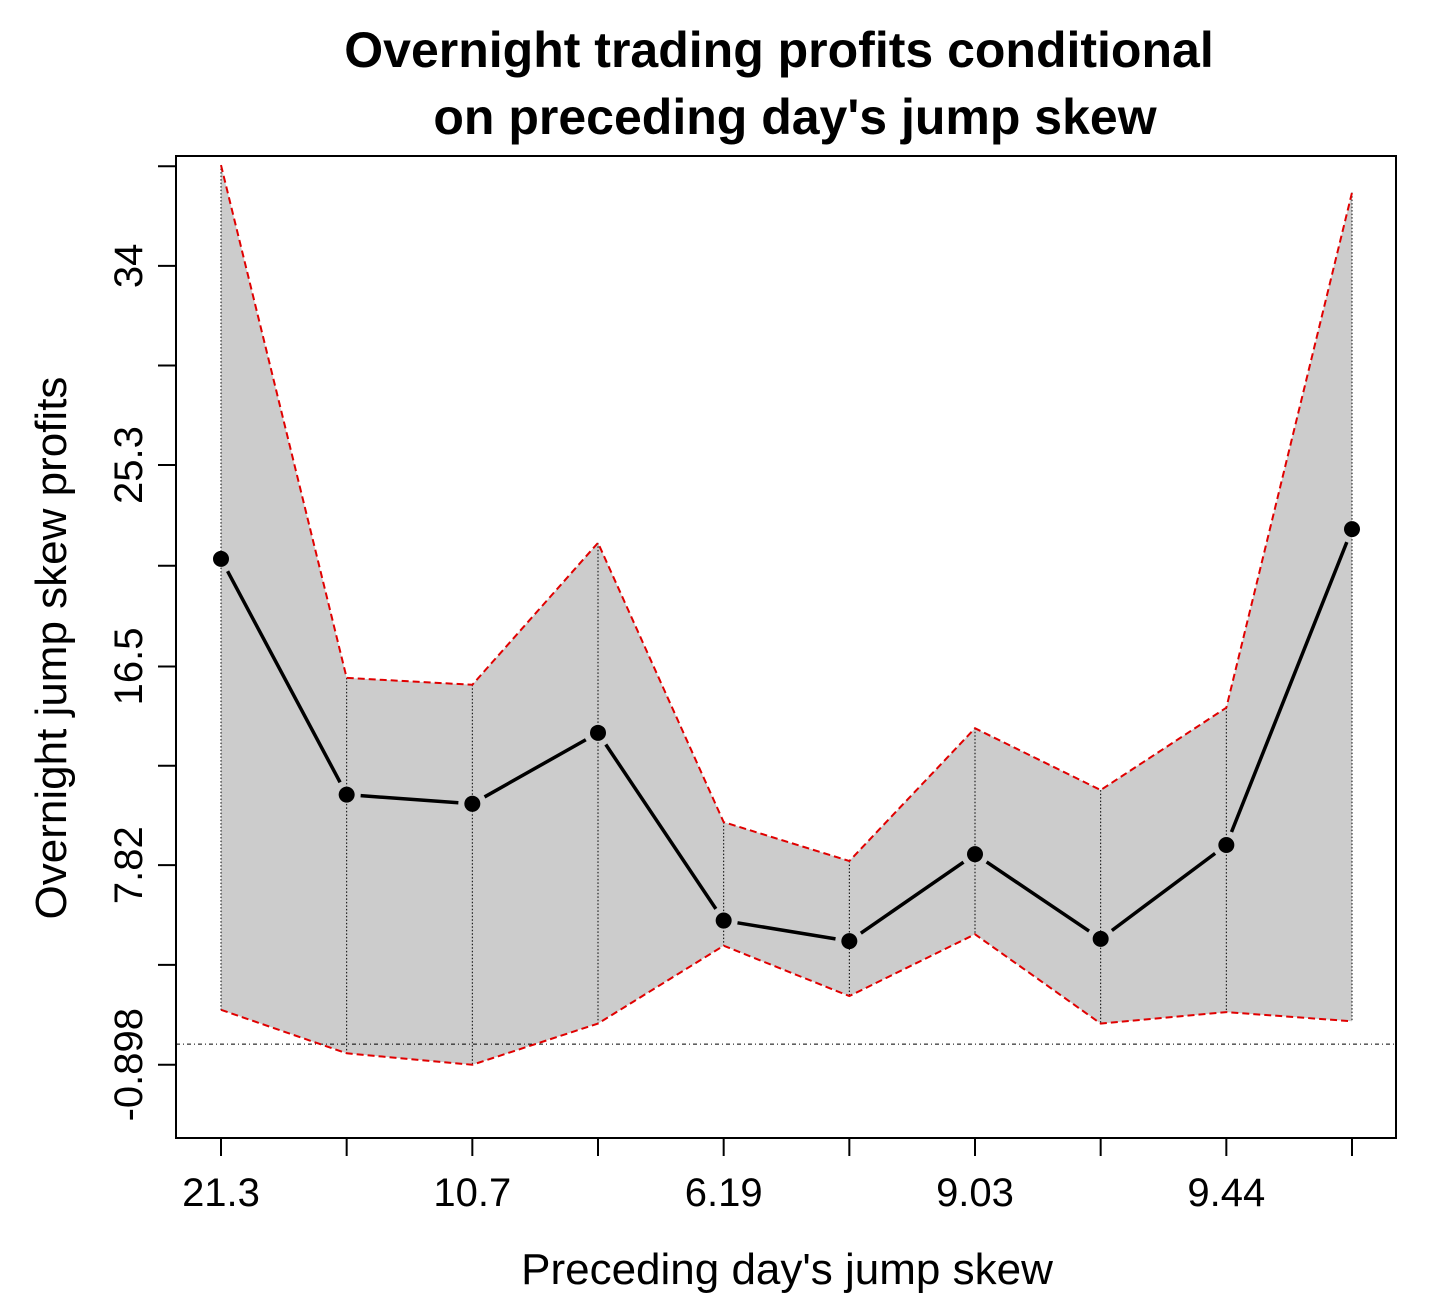 This screenshot has height=1296, width=1440. I want to click on chart-title-line-1: Overnight trading profits conditional, so click(778, 50).